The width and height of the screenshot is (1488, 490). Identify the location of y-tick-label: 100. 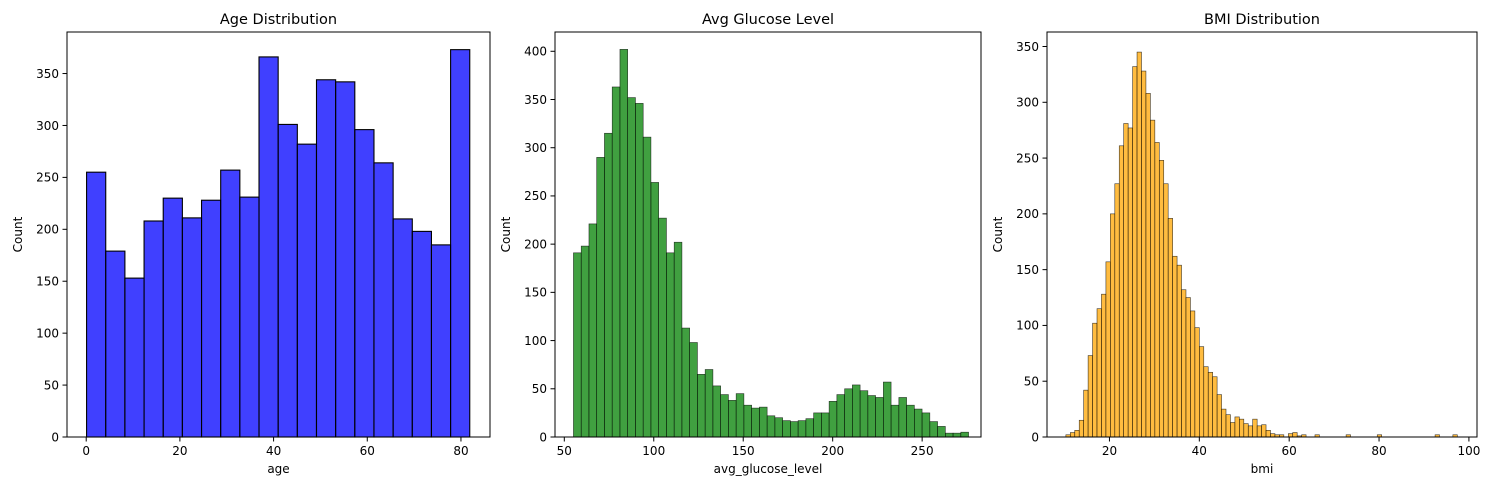
(535, 341).